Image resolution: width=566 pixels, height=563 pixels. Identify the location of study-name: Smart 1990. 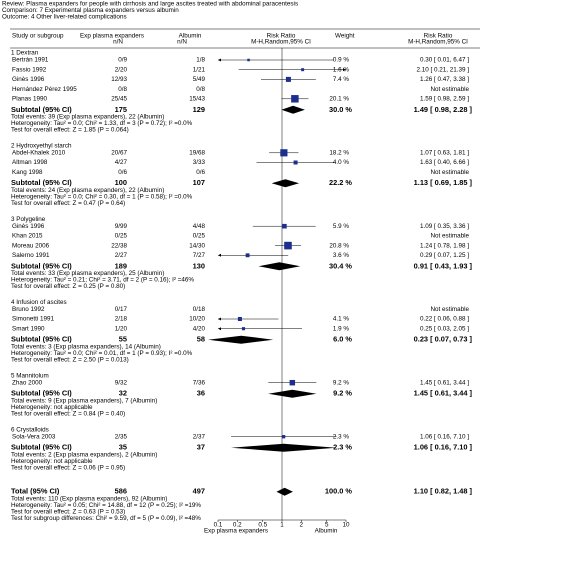
(28, 328).